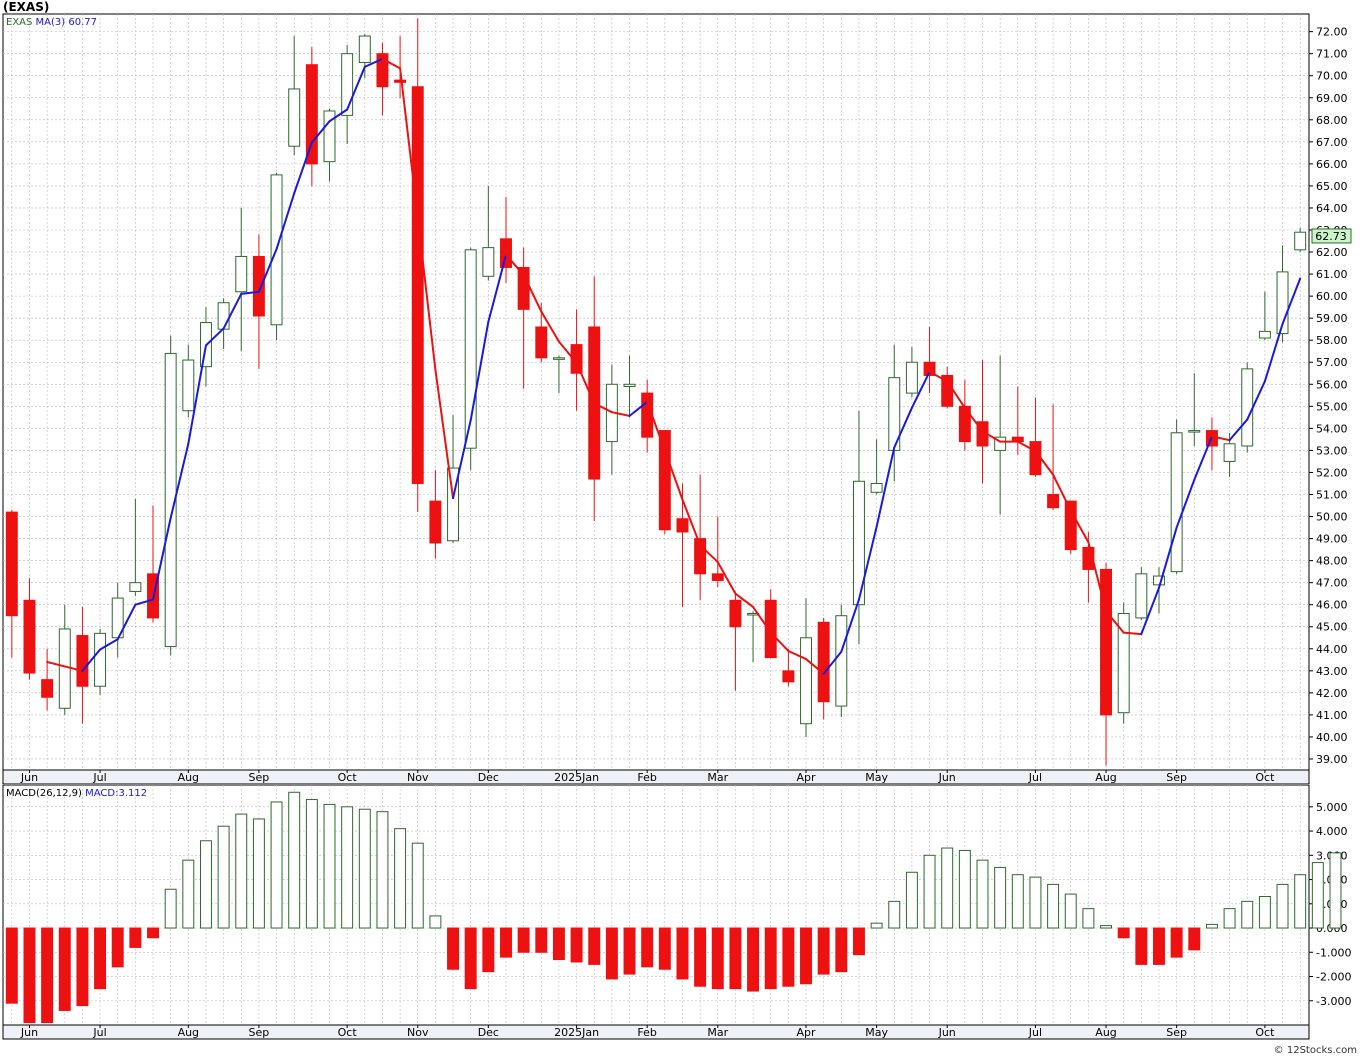 This screenshot has width=1360, height=1056. What do you see at coordinates (488, 777) in the screenshot?
I see `price-x-label: Dec` at bounding box center [488, 777].